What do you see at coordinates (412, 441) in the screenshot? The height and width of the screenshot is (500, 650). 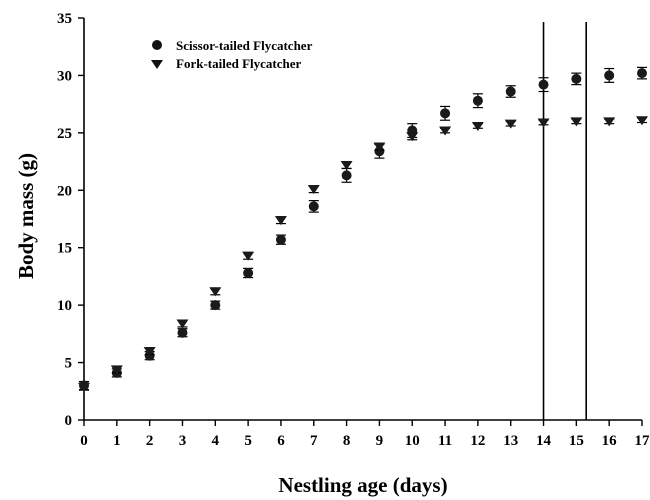 I see `x-tick-label: 10` at bounding box center [412, 441].